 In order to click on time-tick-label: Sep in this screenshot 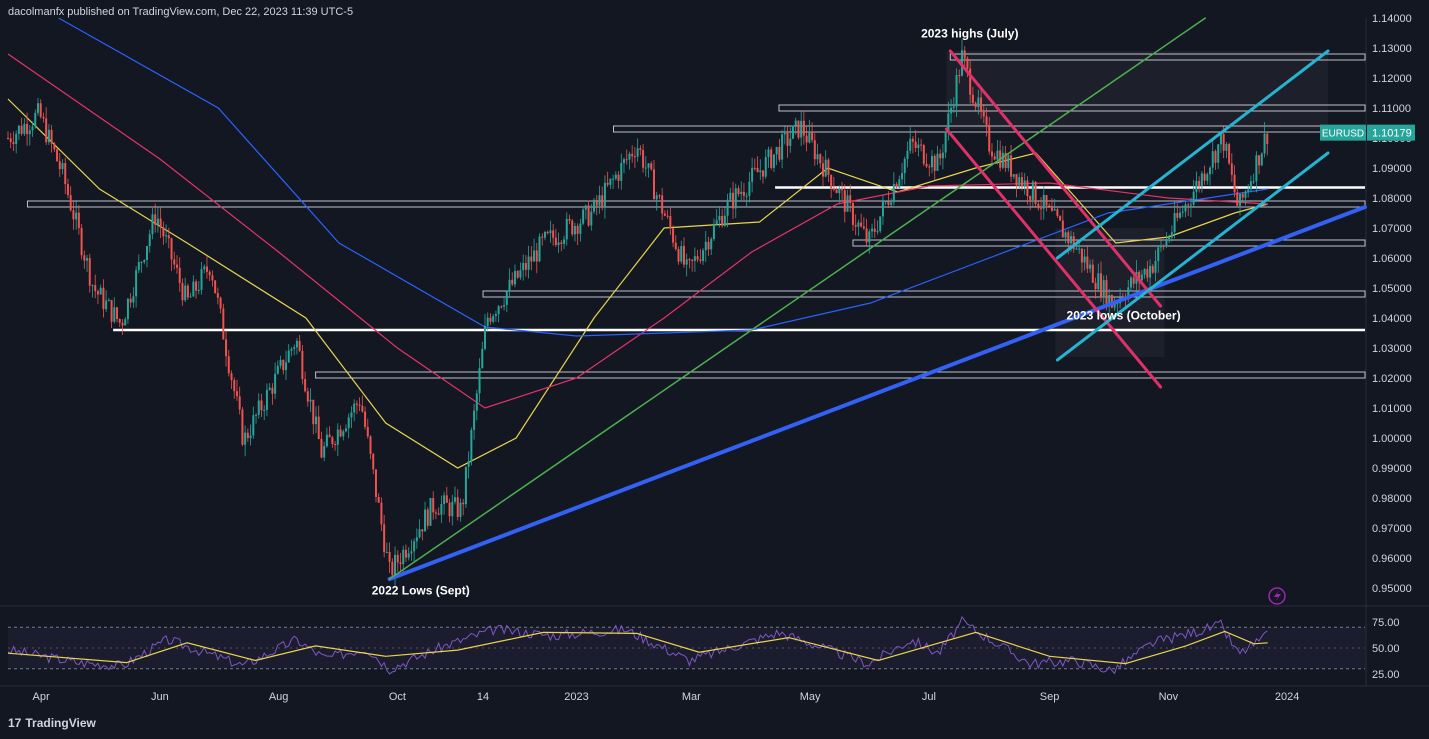, I will do `click(1050, 697)`.